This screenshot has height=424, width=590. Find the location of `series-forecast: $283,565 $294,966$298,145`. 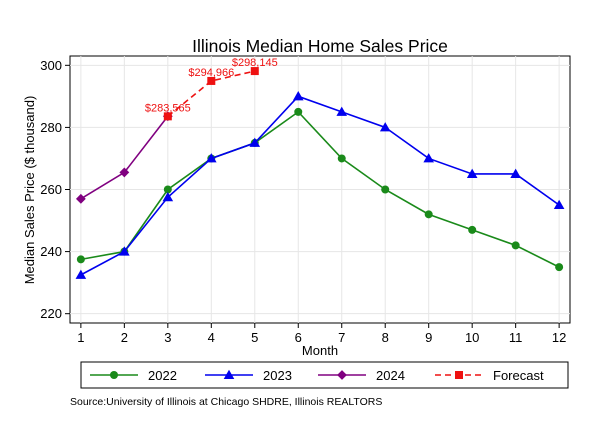

series-forecast: $283,565 $294,966$298,145 is located at coordinates (211, 89).